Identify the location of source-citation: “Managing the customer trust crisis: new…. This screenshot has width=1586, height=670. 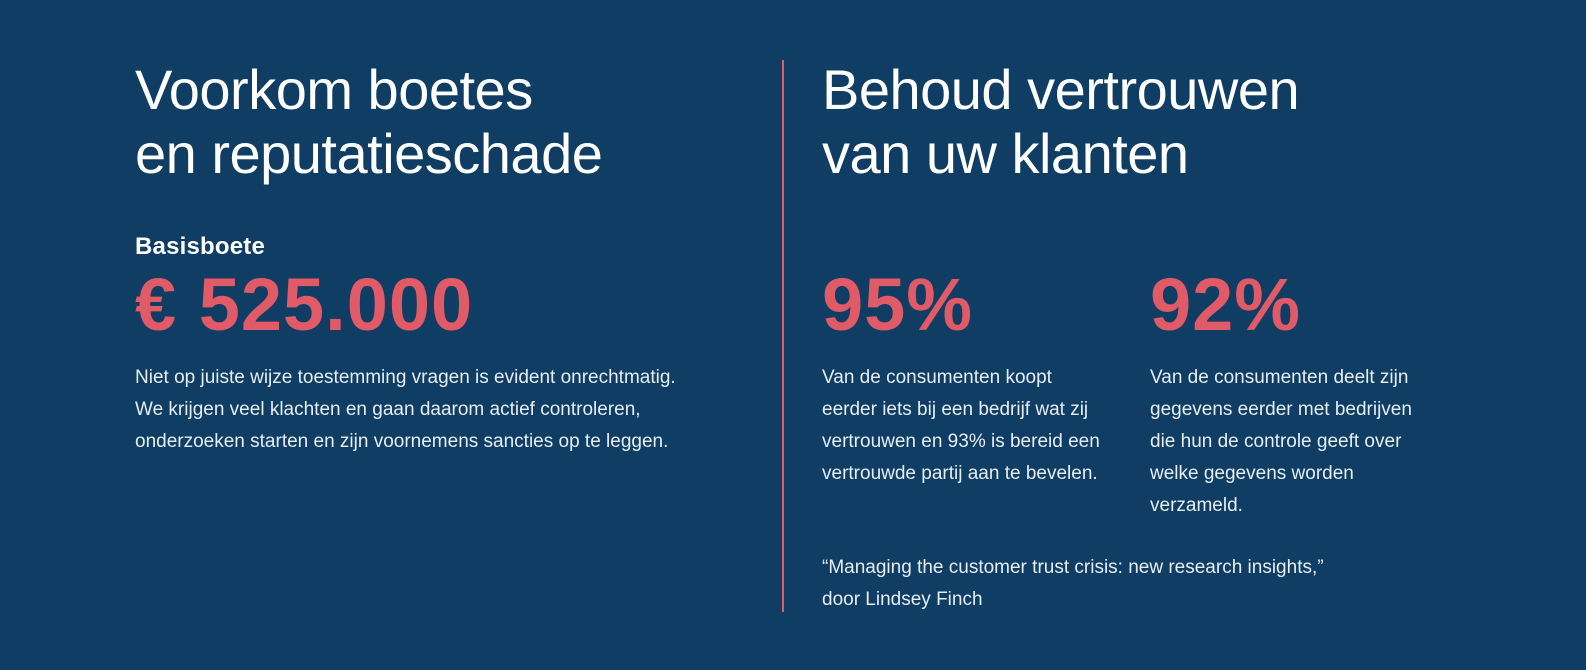
(1132, 584).